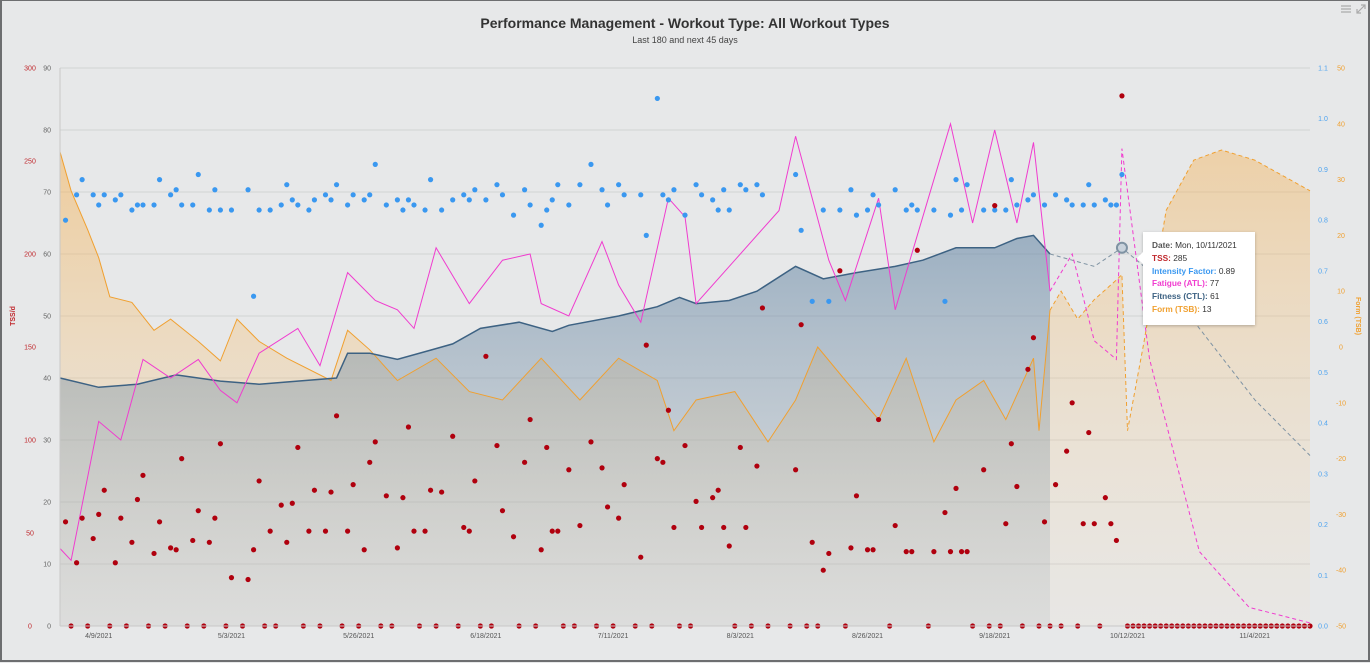 This screenshot has width=1370, height=663. I want to click on x-axis-tick-label: 8/3/2021, so click(740, 636).